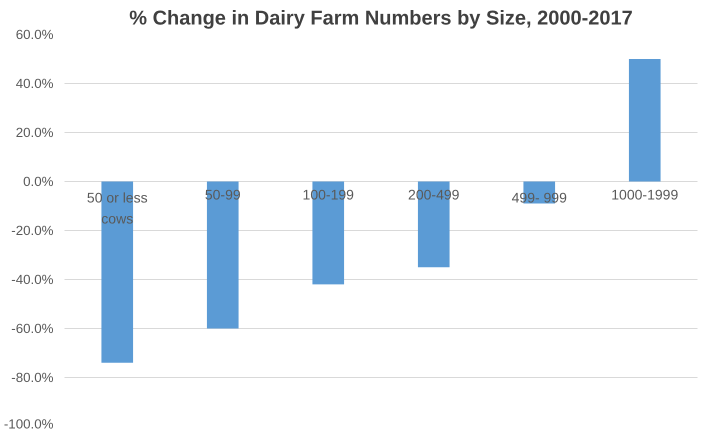 This screenshot has width=717, height=431. Describe the element at coordinates (381, 19) in the screenshot. I see `chart-title: % Change in Dairy Farm Numbers by Size, 2000-2017` at that location.